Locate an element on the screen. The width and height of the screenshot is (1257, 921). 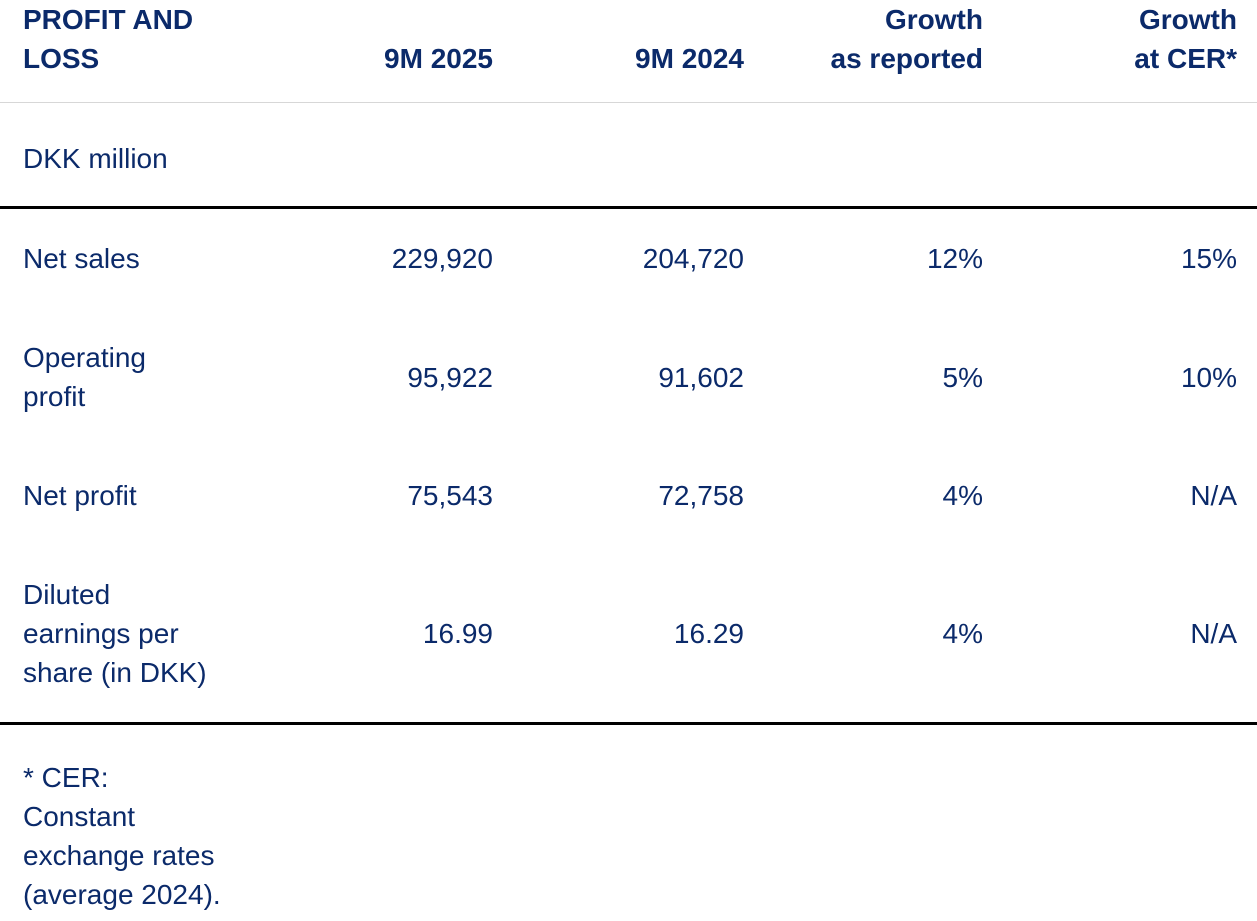
value-growth-at-cer: 10% is located at coordinates (1208, 377).